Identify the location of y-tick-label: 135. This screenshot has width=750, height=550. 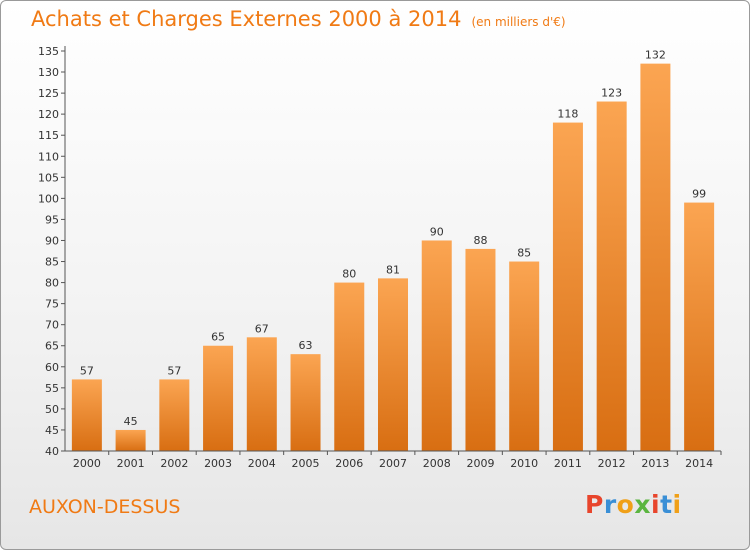
(48, 51).